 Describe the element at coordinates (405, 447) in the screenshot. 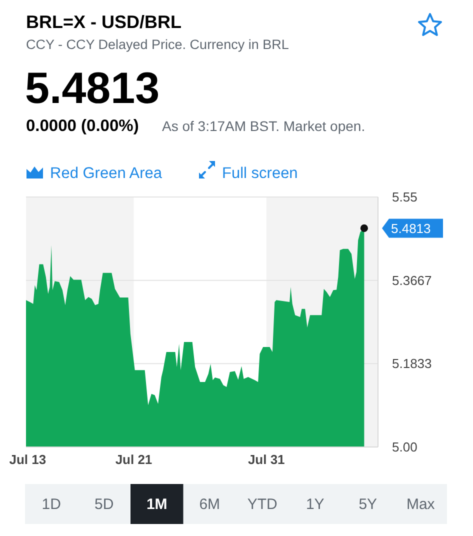

I see `y-tick-label: 5.00` at that location.